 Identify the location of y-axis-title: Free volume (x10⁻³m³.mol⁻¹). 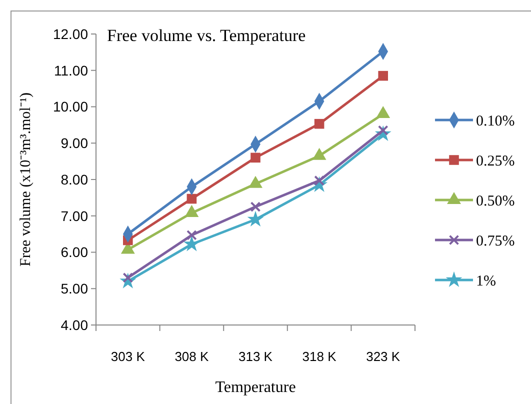
(26, 179).